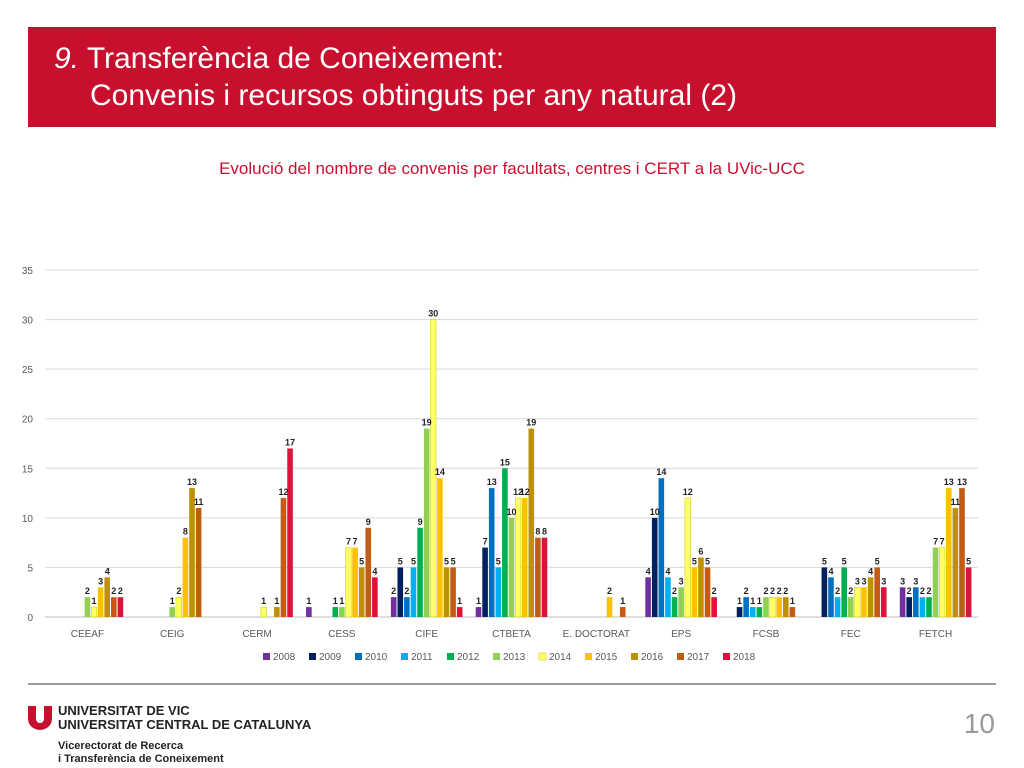 The width and height of the screenshot is (1024, 768). Describe the element at coordinates (121, 746) in the screenshot. I see `vicerectorat-line1: Vicerectorat de Recerca` at that location.